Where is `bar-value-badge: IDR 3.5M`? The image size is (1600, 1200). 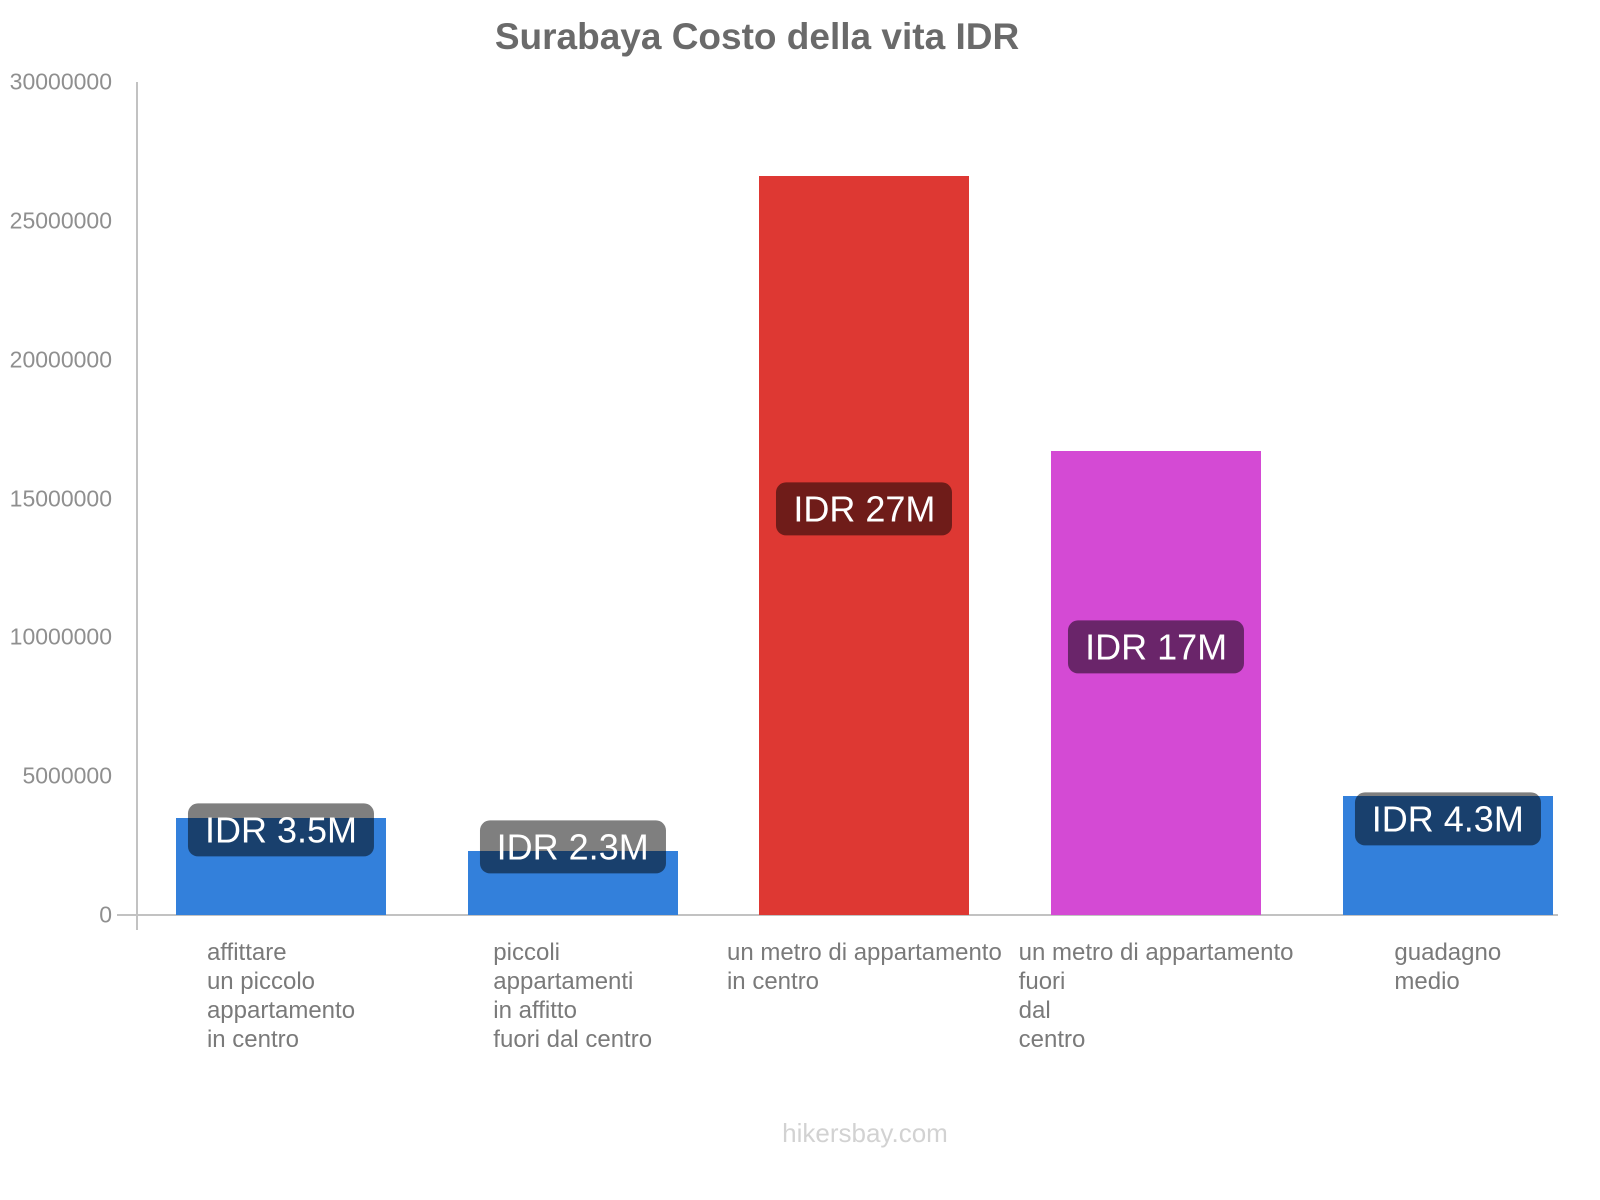
bar-value-badge: IDR 3.5M is located at coordinates (281, 830).